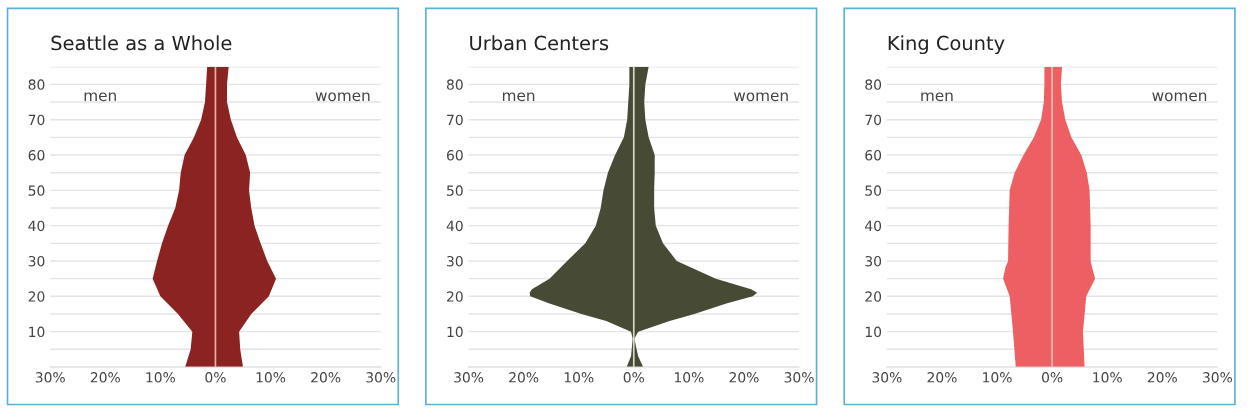 The image size is (1255, 417). I want to click on chart-title: King County, so click(946, 45).